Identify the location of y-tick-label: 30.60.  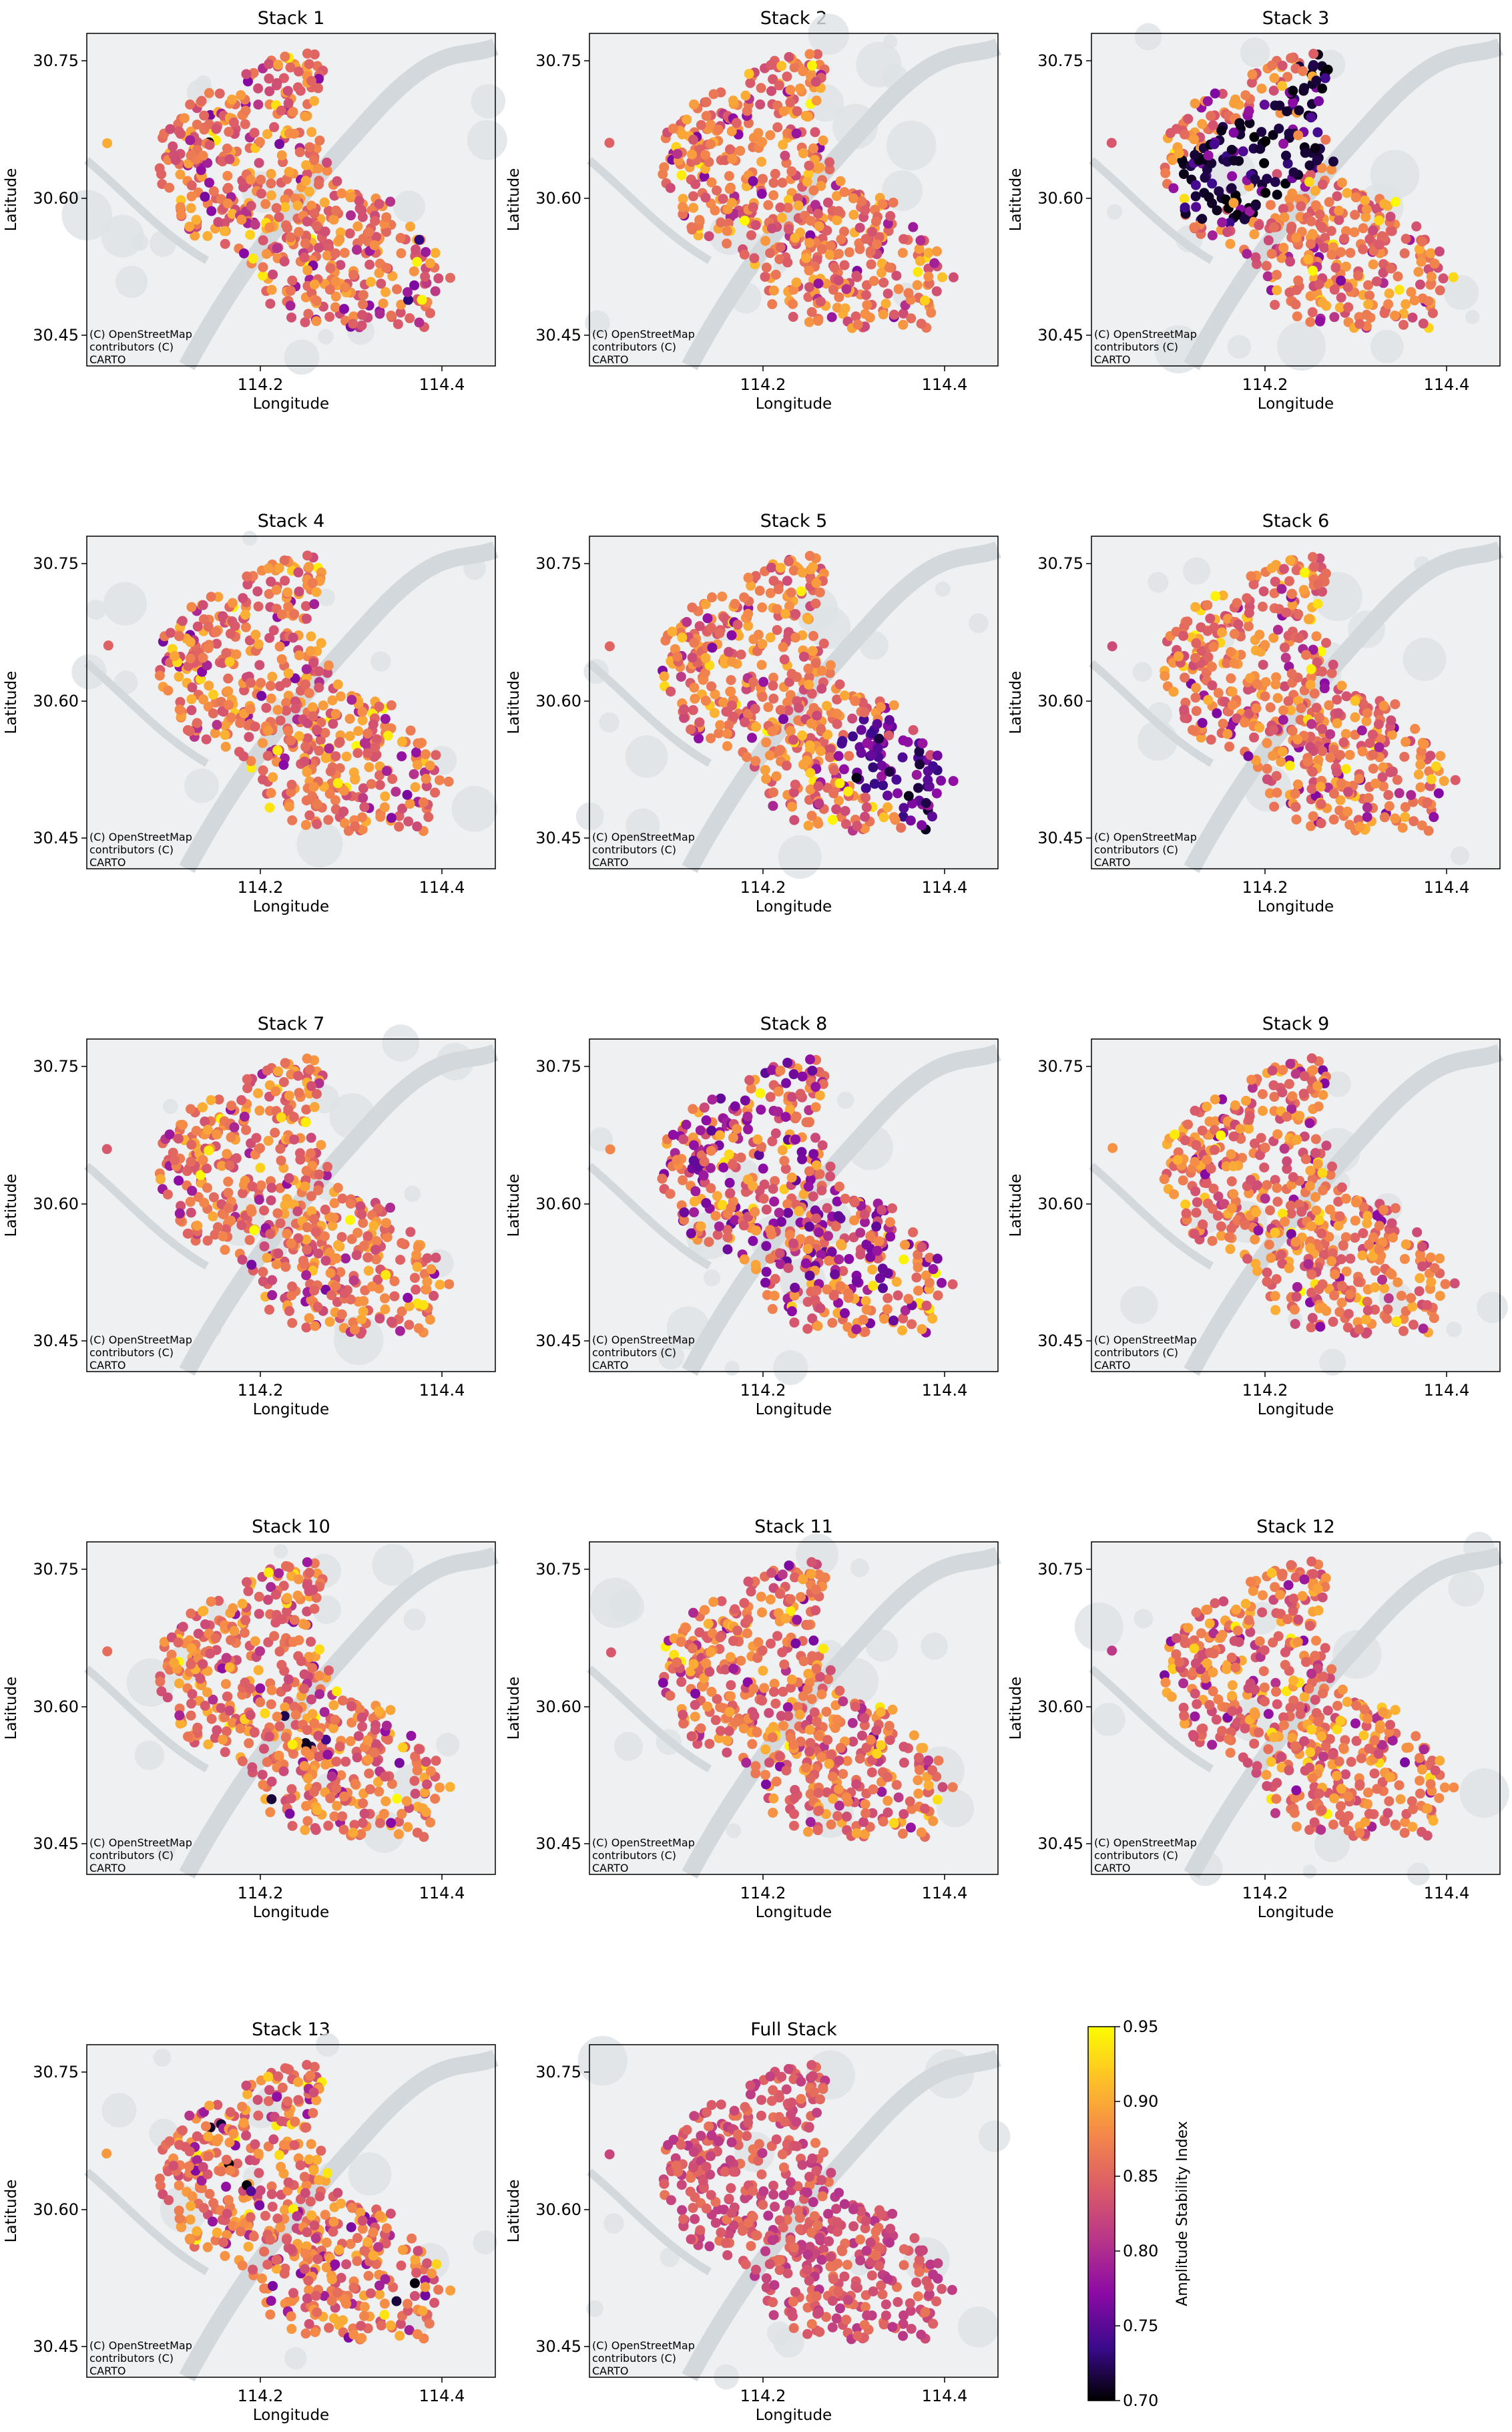
(558, 198).